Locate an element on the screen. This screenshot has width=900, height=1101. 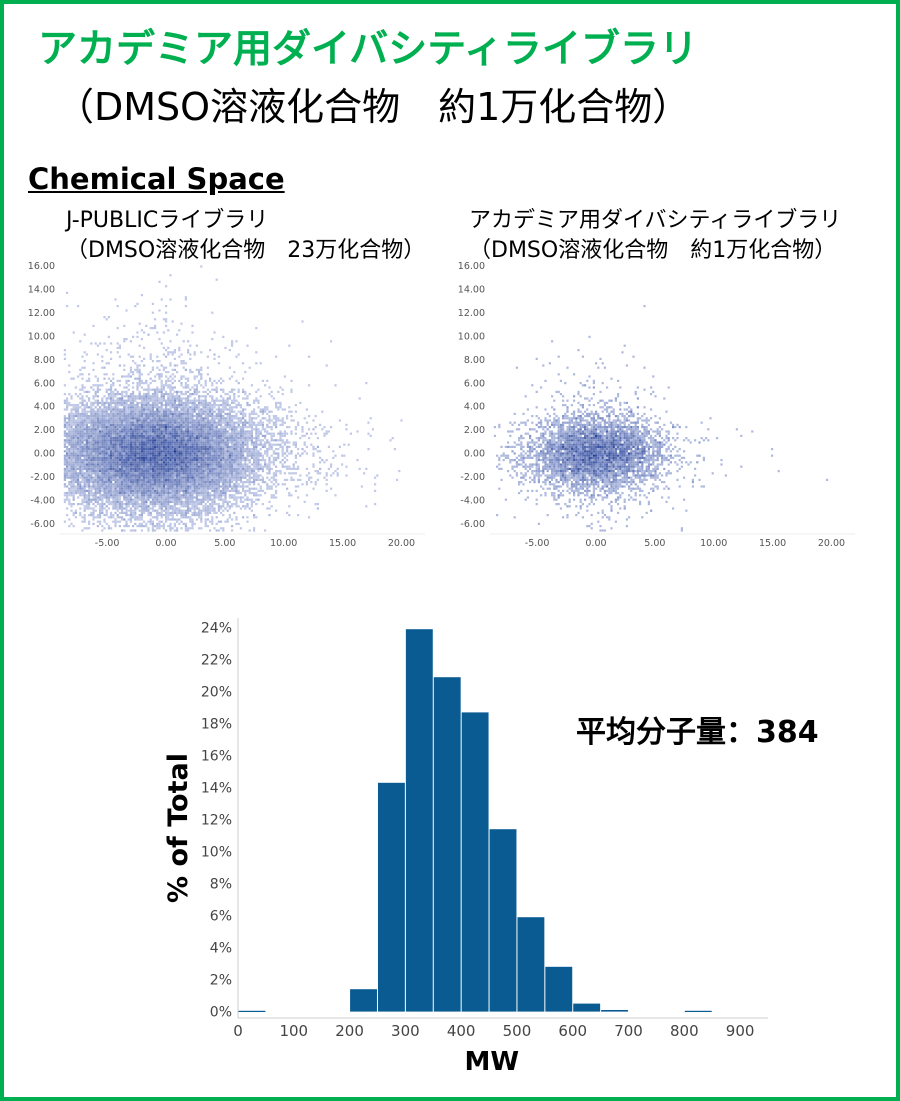
page-subtitle: （DMSO溶液化合物 約1万化合物） is located at coordinates (373, 107).